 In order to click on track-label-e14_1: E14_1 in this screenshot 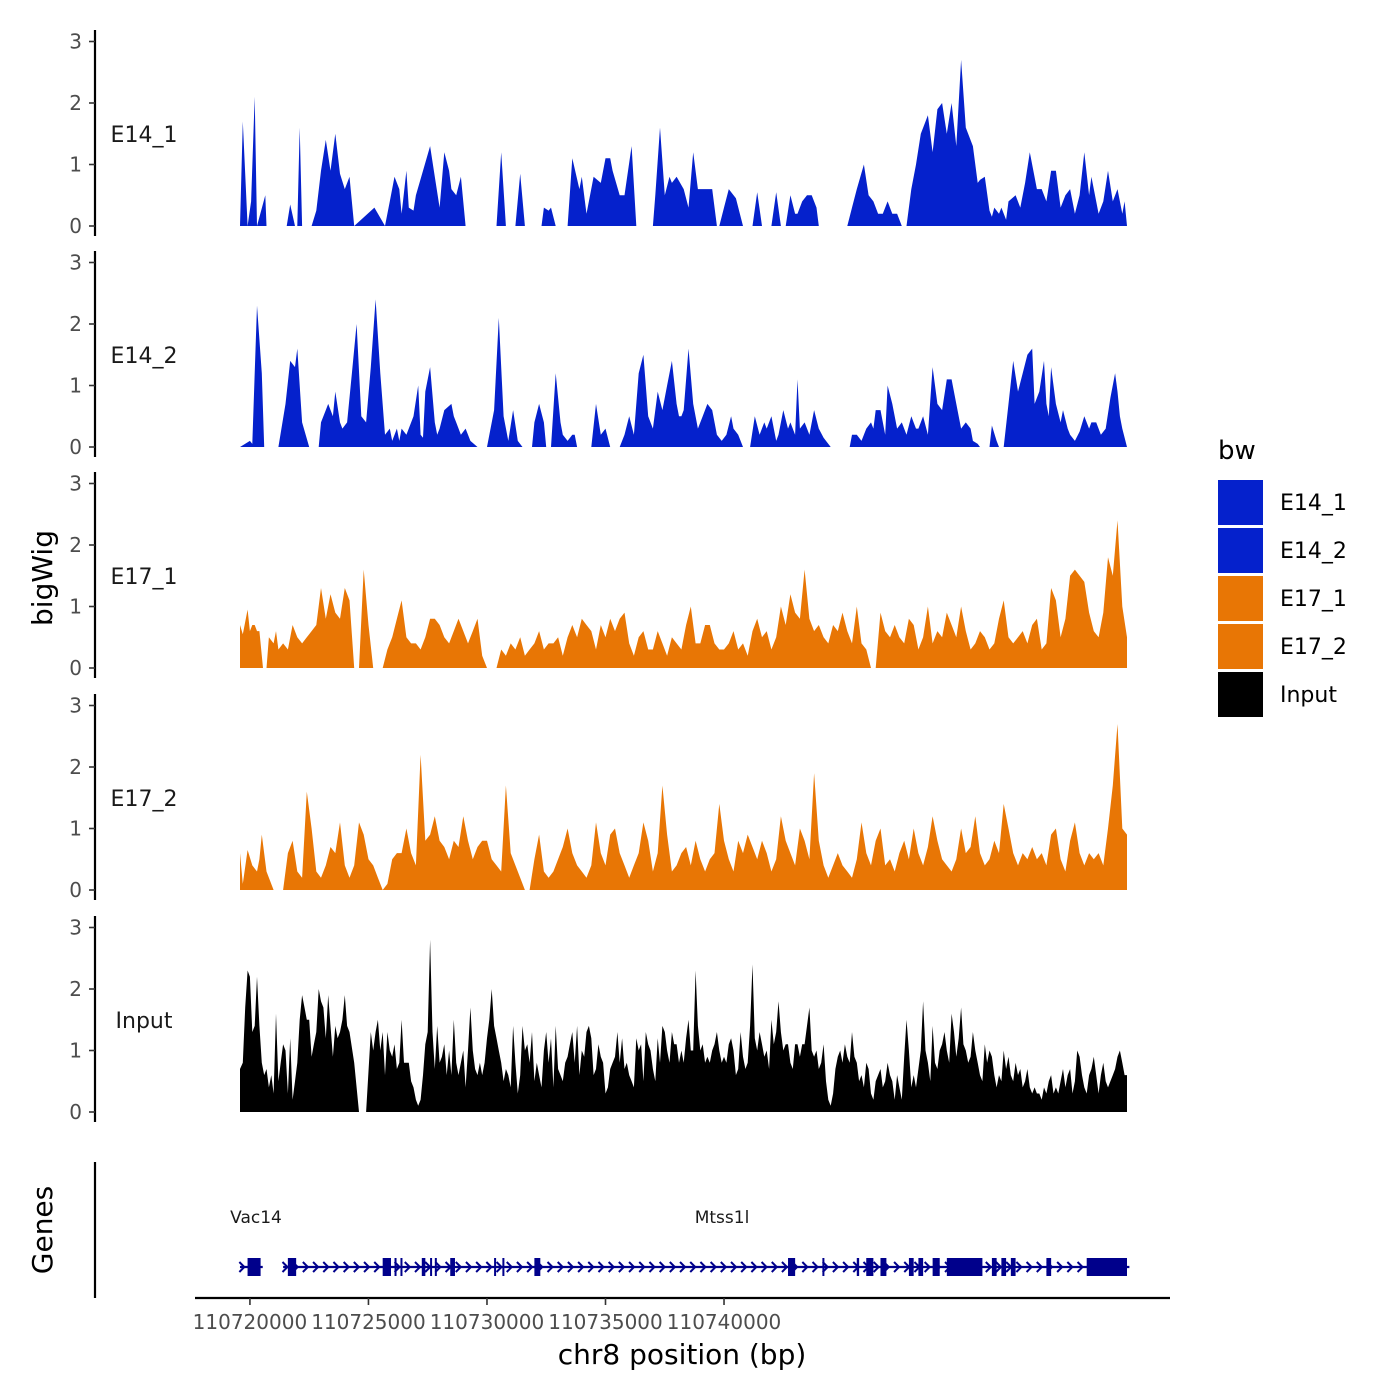, I will do `click(144, 135)`.